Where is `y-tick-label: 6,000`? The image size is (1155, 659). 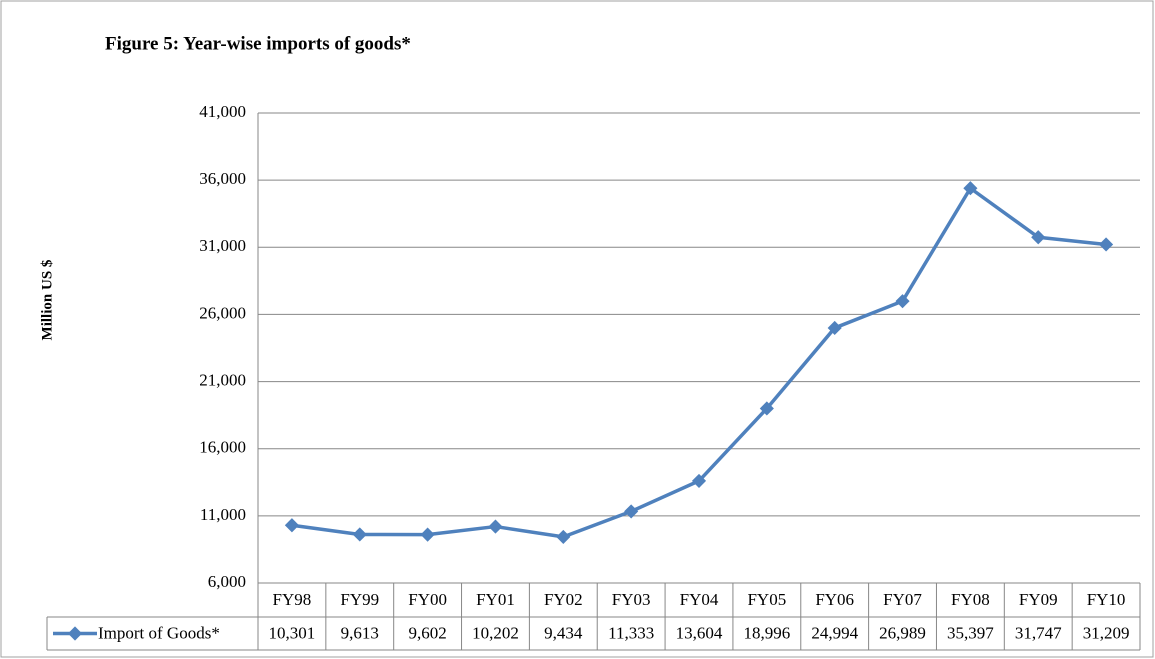
y-tick-label: 6,000 is located at coordinates (227, 581).